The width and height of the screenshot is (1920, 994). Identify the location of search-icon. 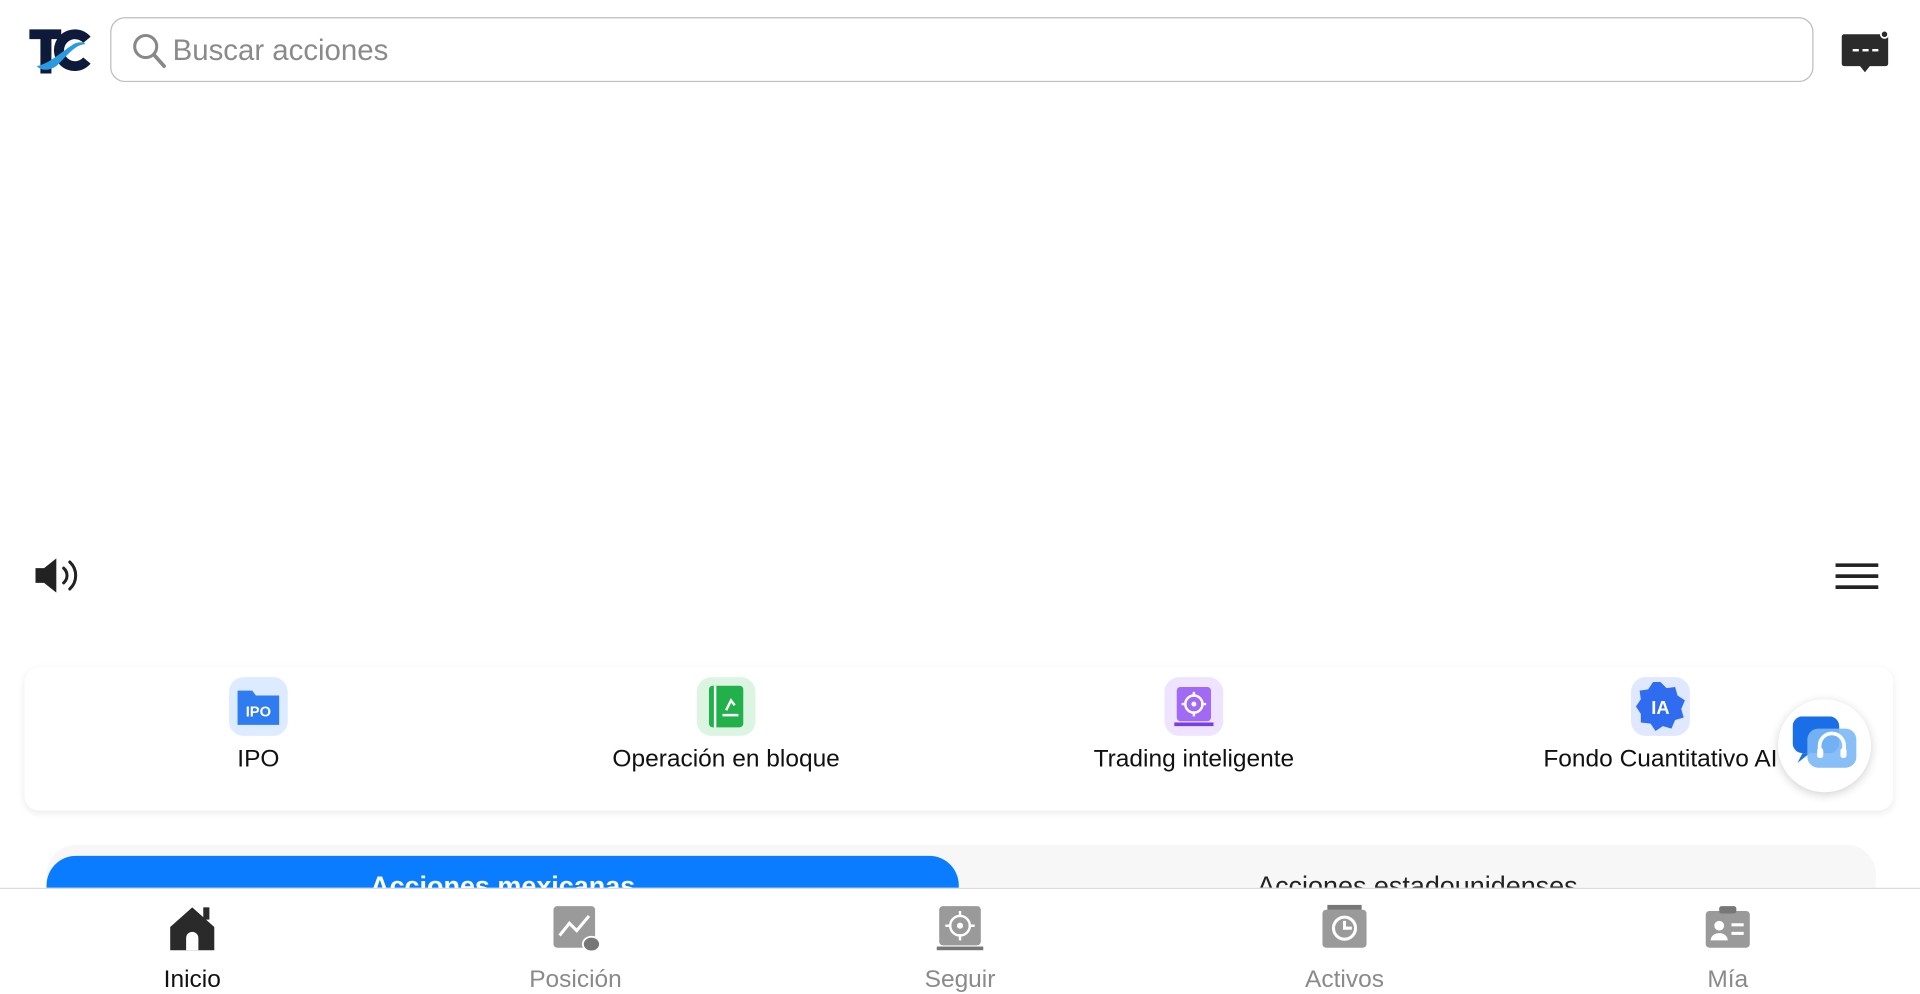
(149, 50).